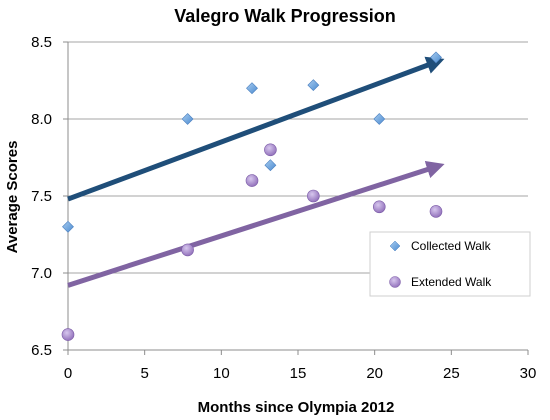 This screenshot has height=420, width=550. I want to click on x-tick-label: 30, so click(528, 373).